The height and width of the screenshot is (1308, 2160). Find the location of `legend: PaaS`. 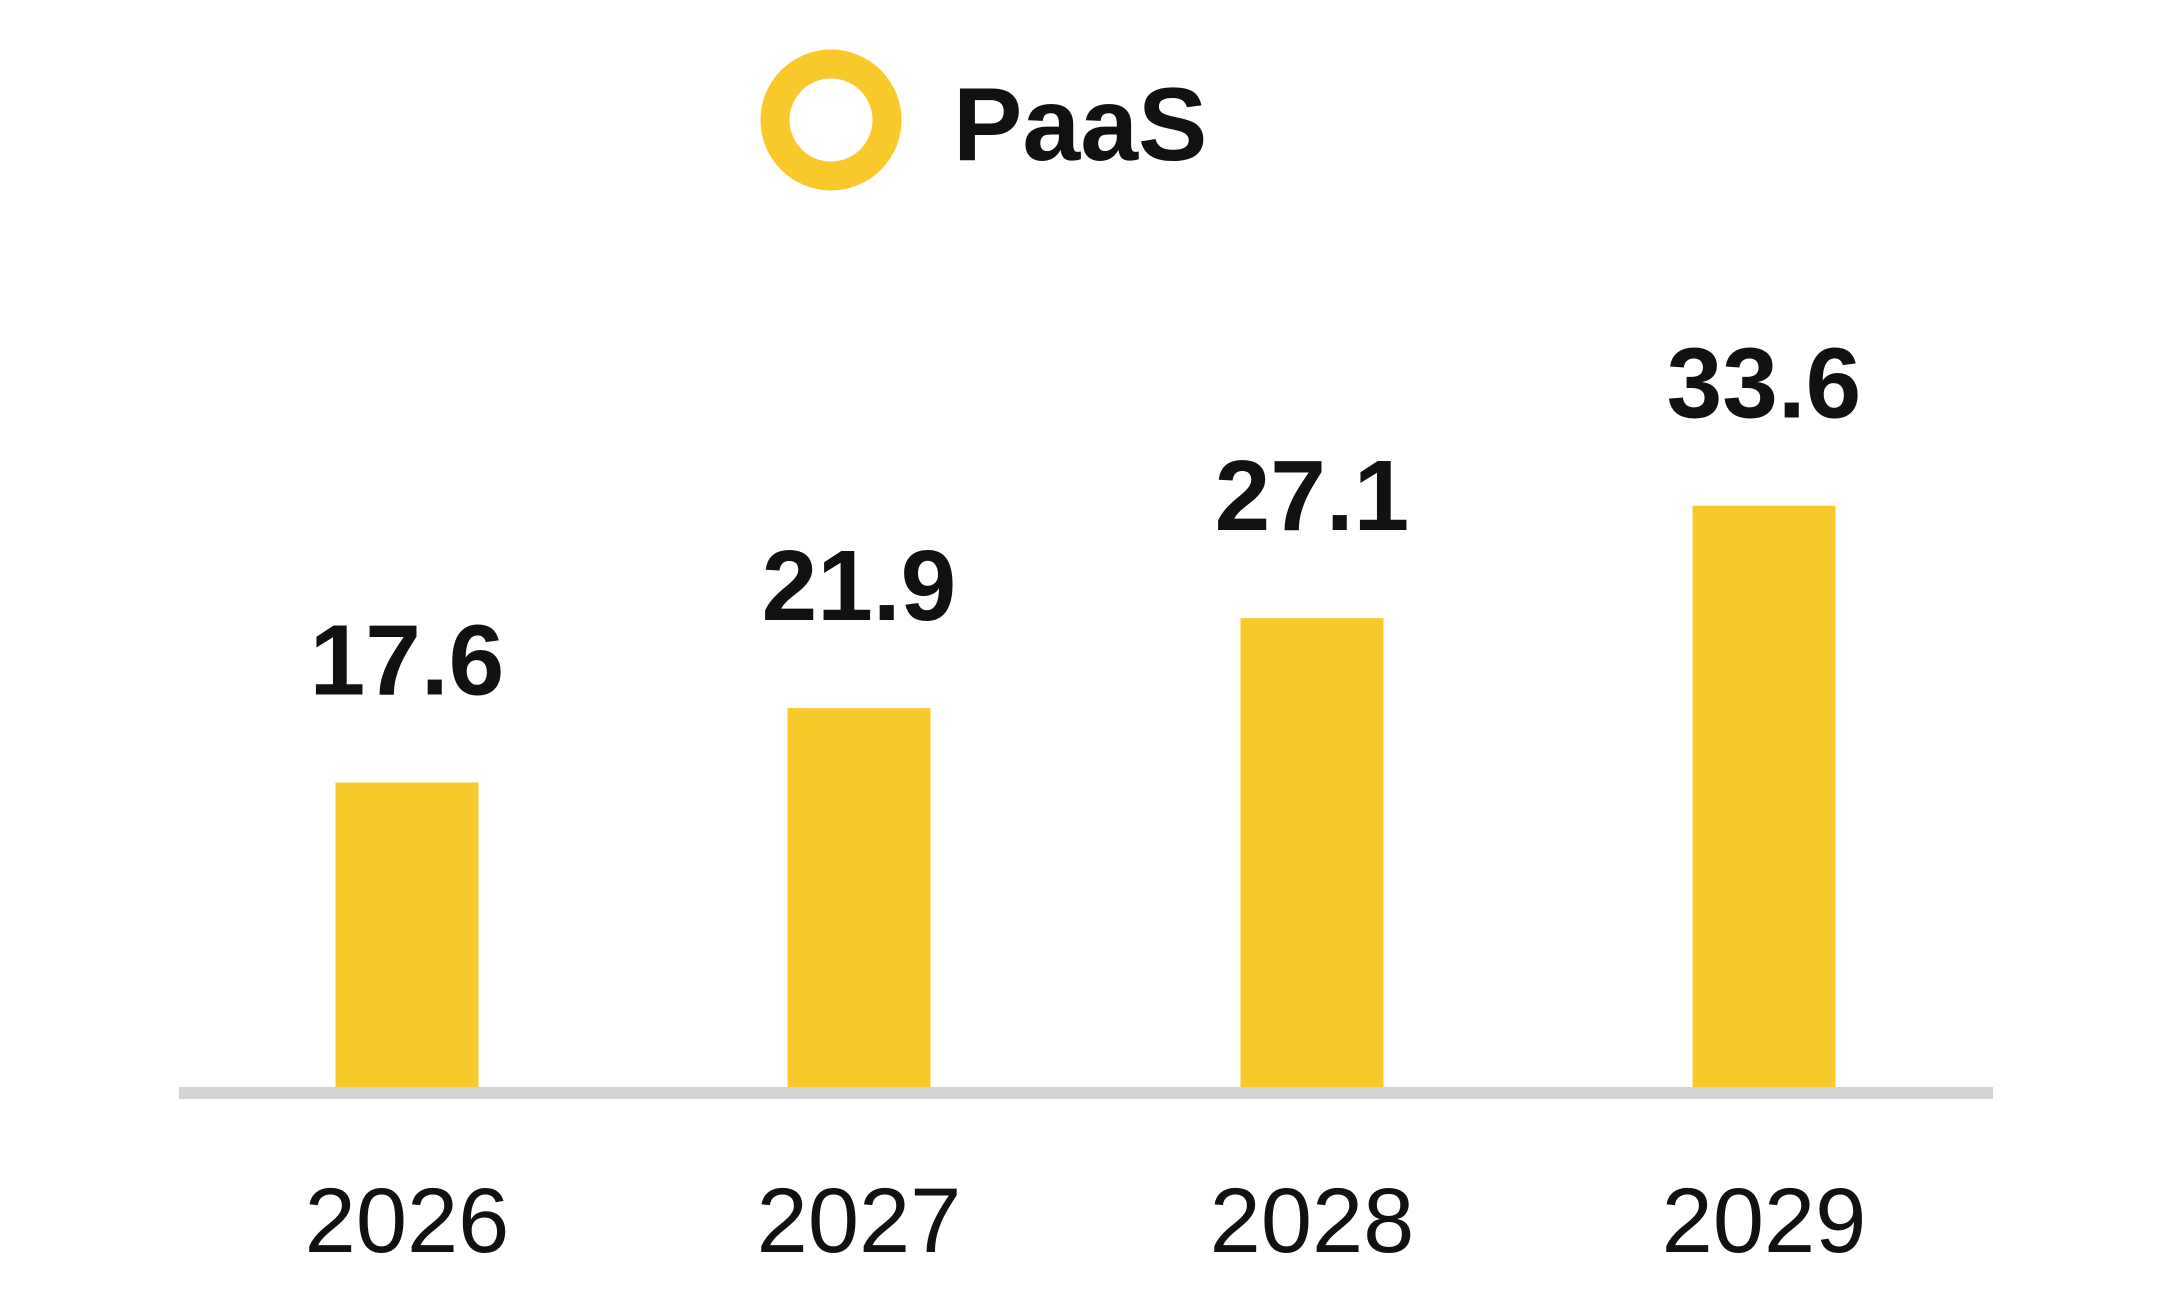

legend: PaaS is located at coordinates (983, 120).